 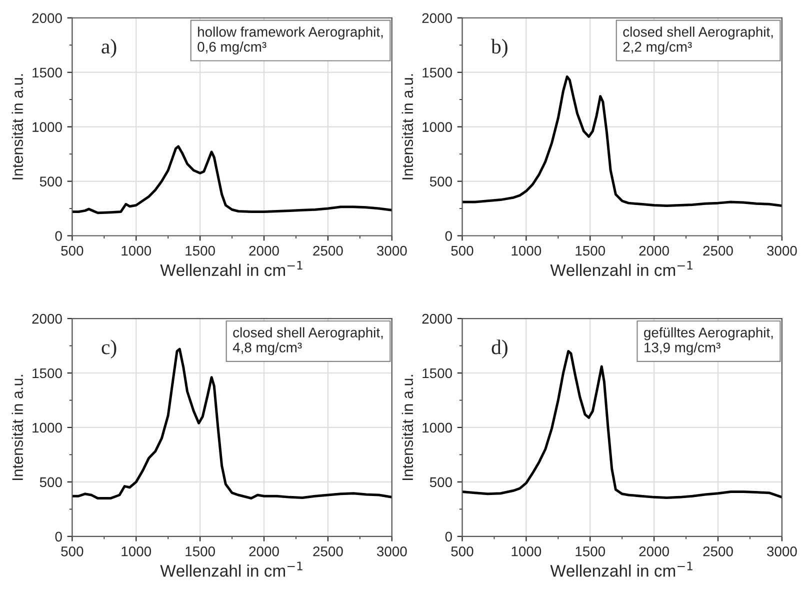 What do you see at coordinates (109, 349) in the screenshot?
I see `annotation: c)` at bounding box center [109, 349].